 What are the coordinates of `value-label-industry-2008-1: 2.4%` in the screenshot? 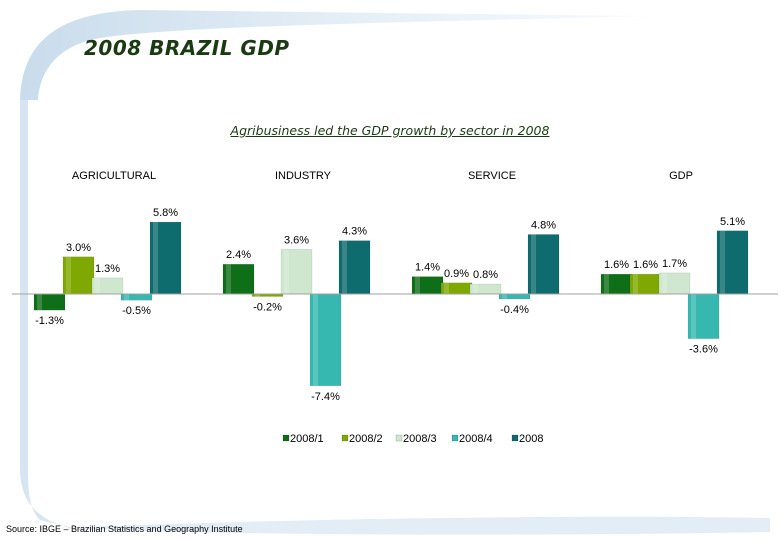 It's located at (238, 255).